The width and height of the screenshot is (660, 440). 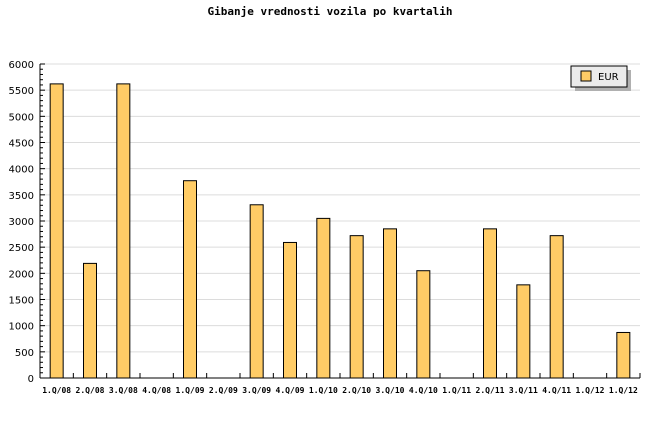 I want to click on x-tick-label: 1.Q/09, so click(x=190, y=390).